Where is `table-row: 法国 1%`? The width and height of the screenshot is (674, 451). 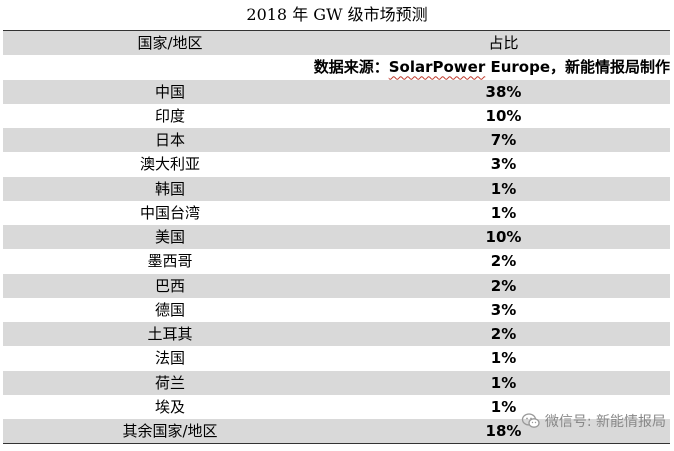
table-row: 法国 1% is located at coordinates (336, 358).